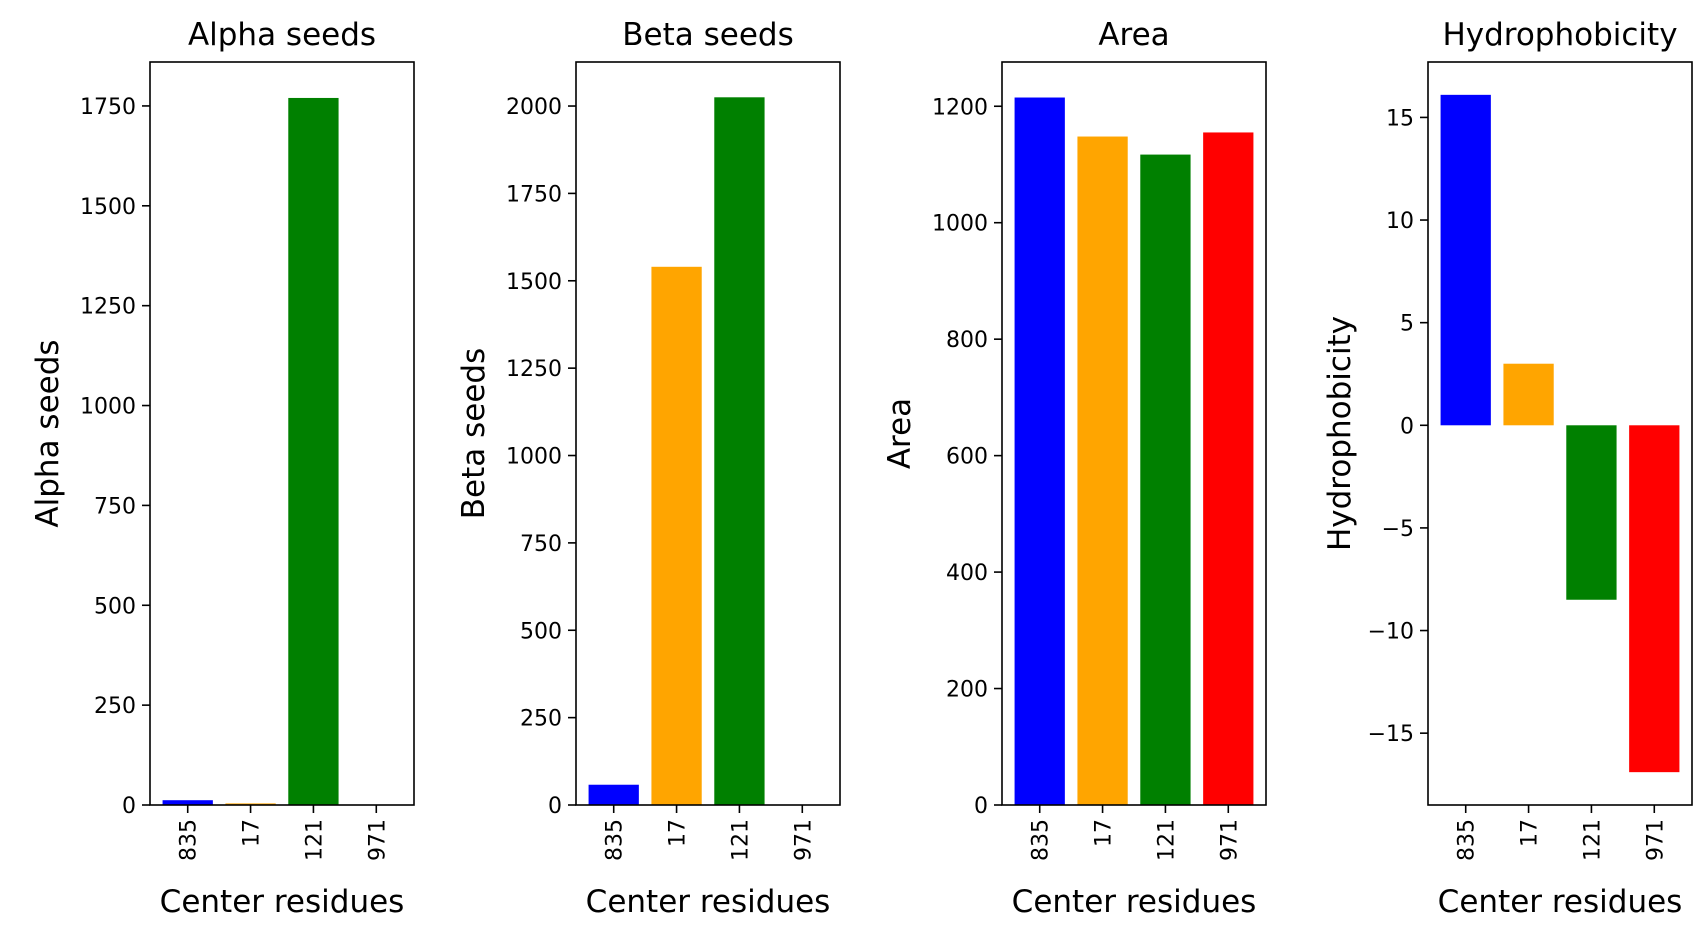 This screenshot has width=1706, height=937. I want to click on chart-title: Beta seeds, so click(707, 35).